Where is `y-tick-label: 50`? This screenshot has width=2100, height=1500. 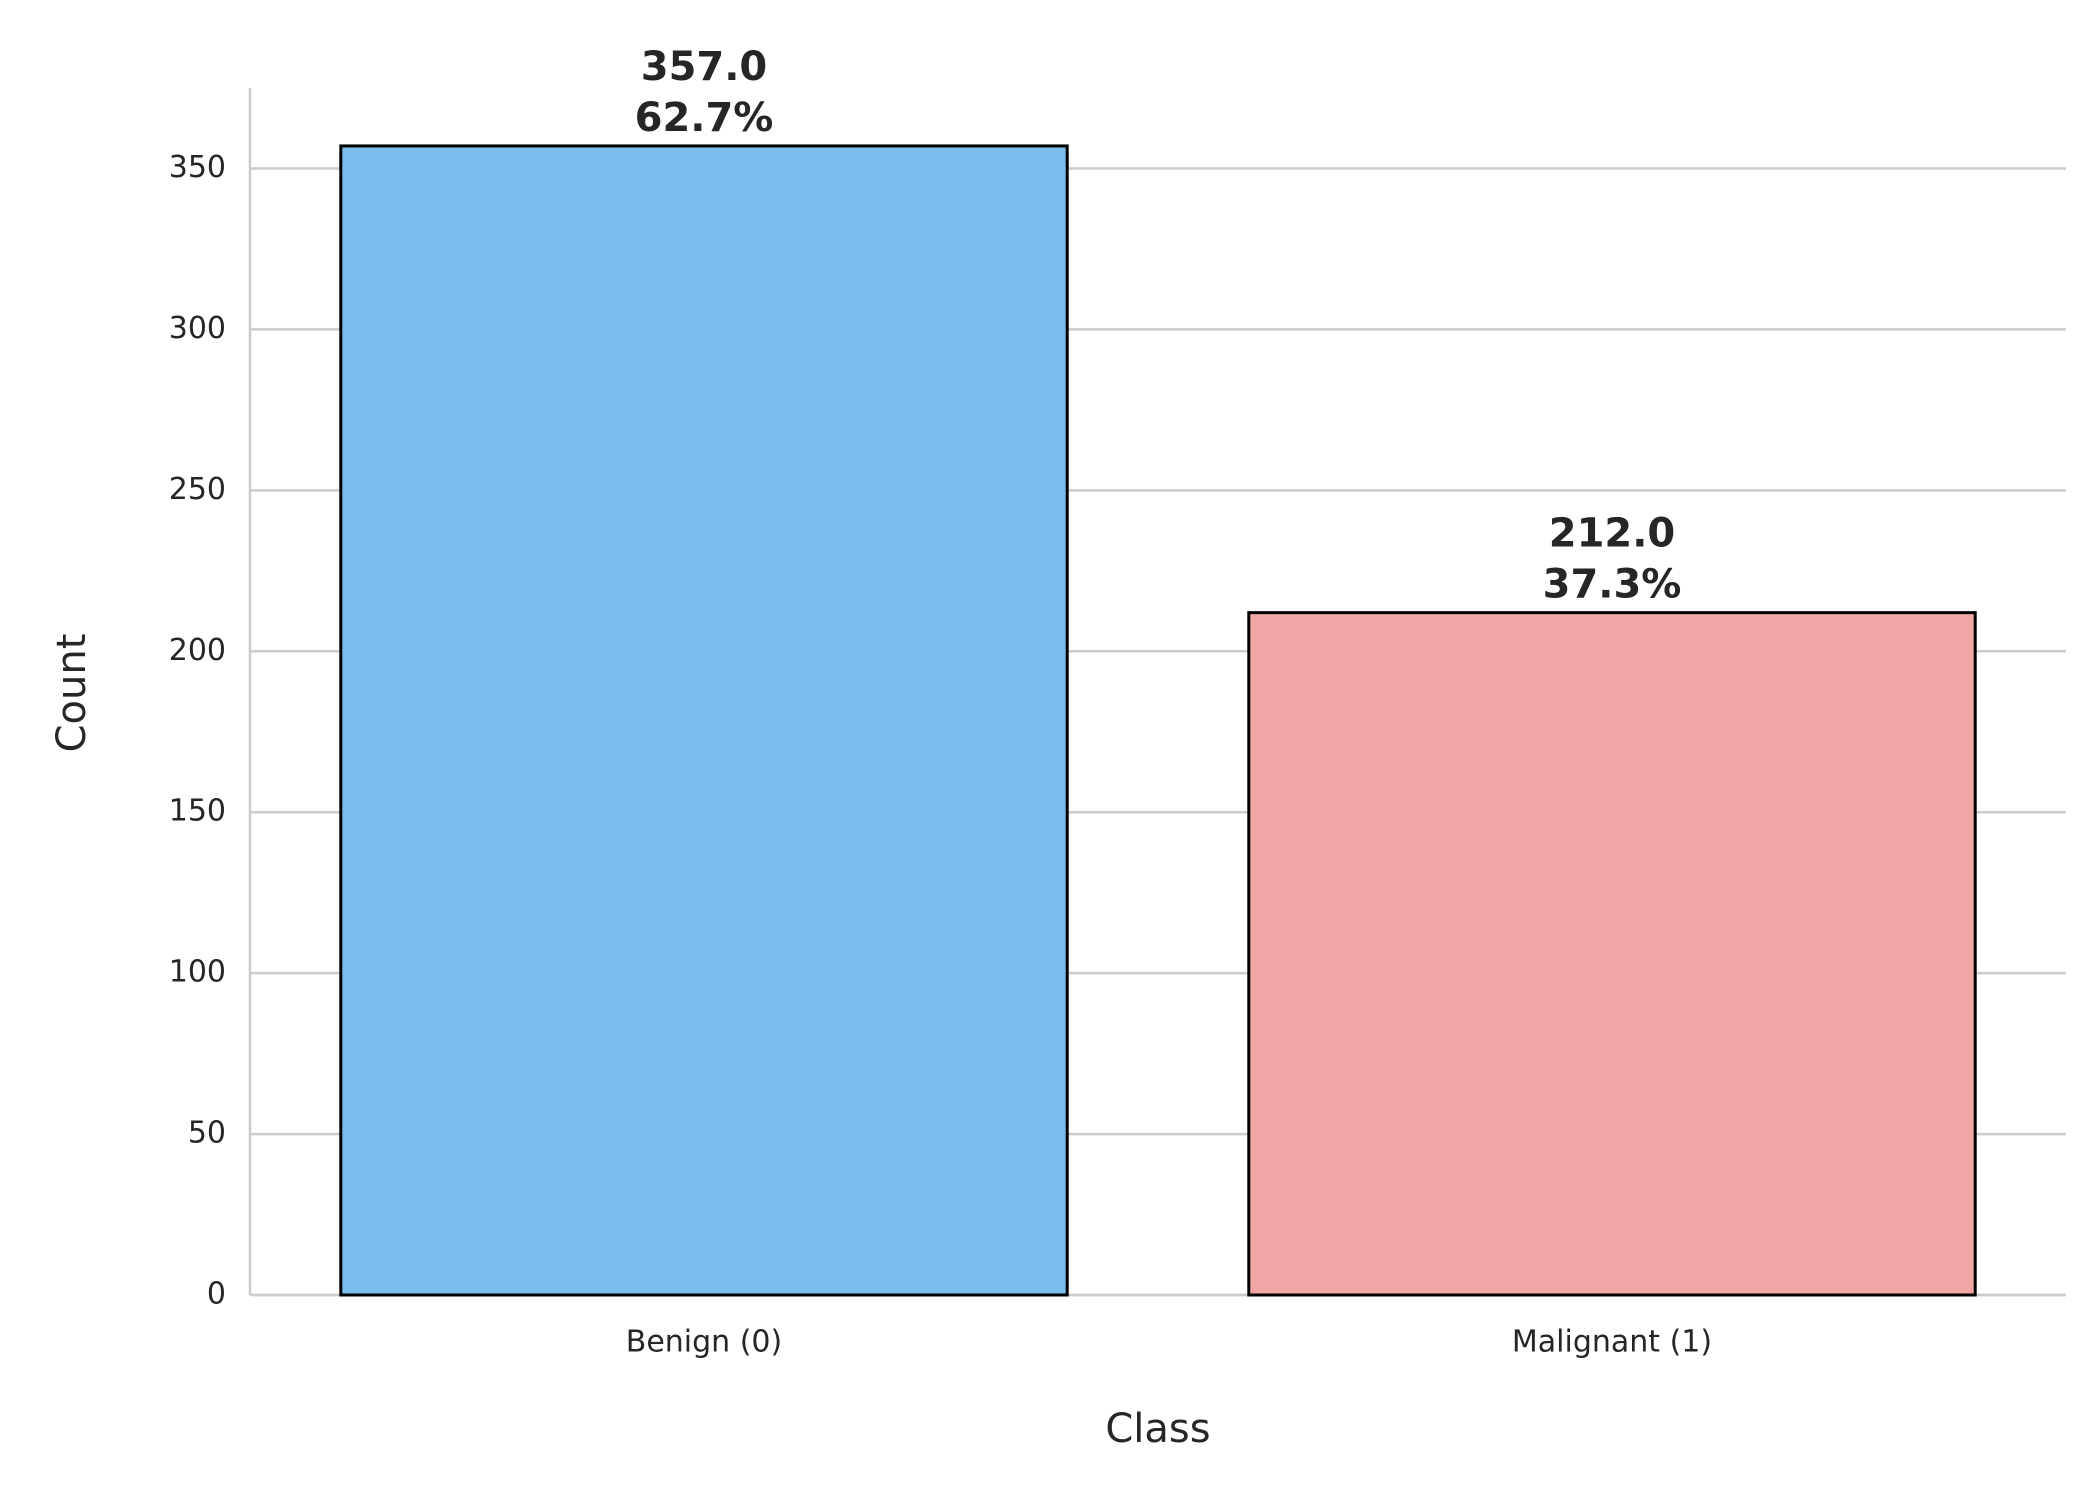 y-tick-label: 50 is located at coordinates (207, 1133).